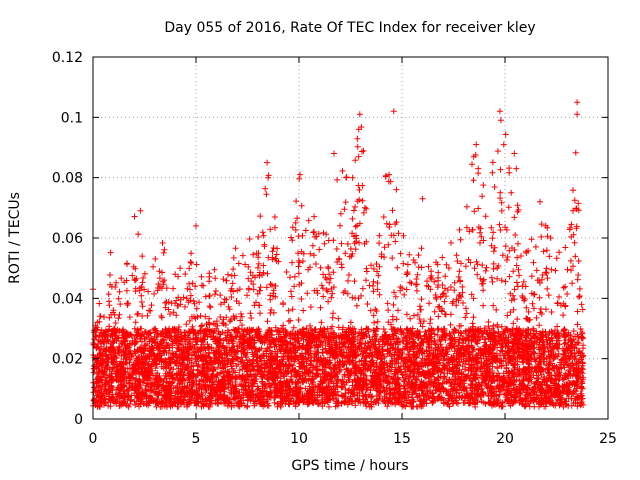 The image size is (640, 480). Describe the element at coordinates (78, 420) in the screenshot. I see `y-tick-label: 0` at that location.